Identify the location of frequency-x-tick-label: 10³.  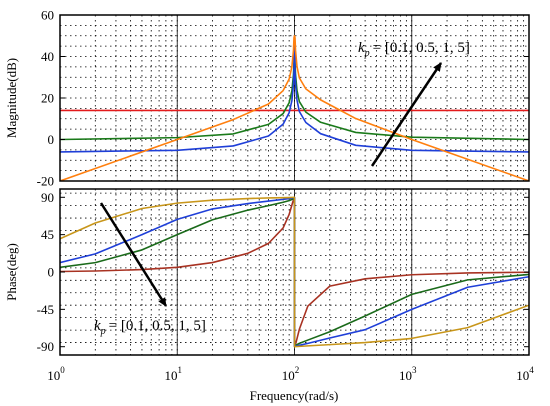
(408, 374).